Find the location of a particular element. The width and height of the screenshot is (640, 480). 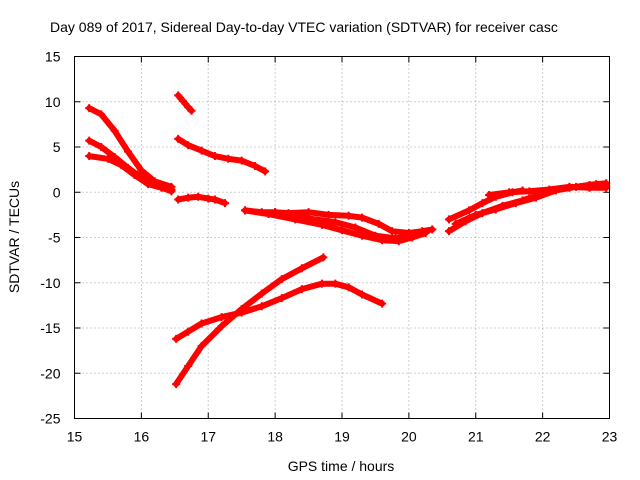

x-tick-label: 17 is located at coordinates (208, 437).